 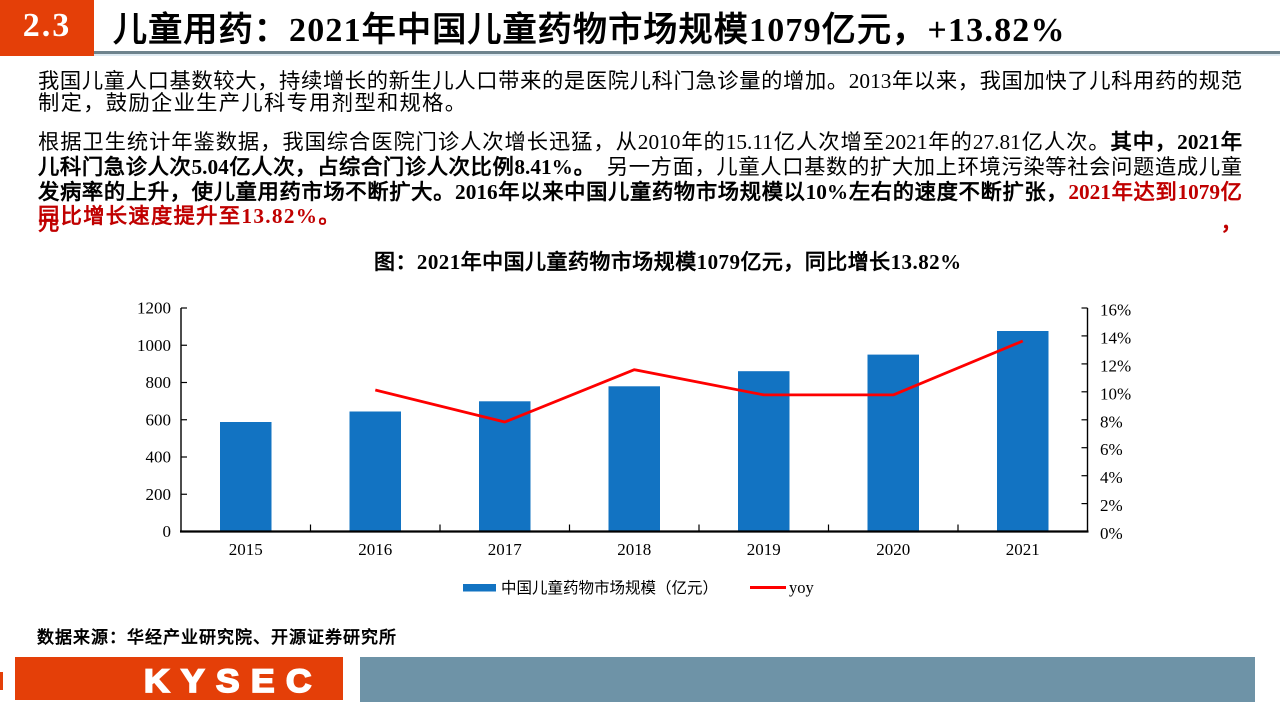 I want to click on svg-text: 10%, so click(x=1115, y=393).